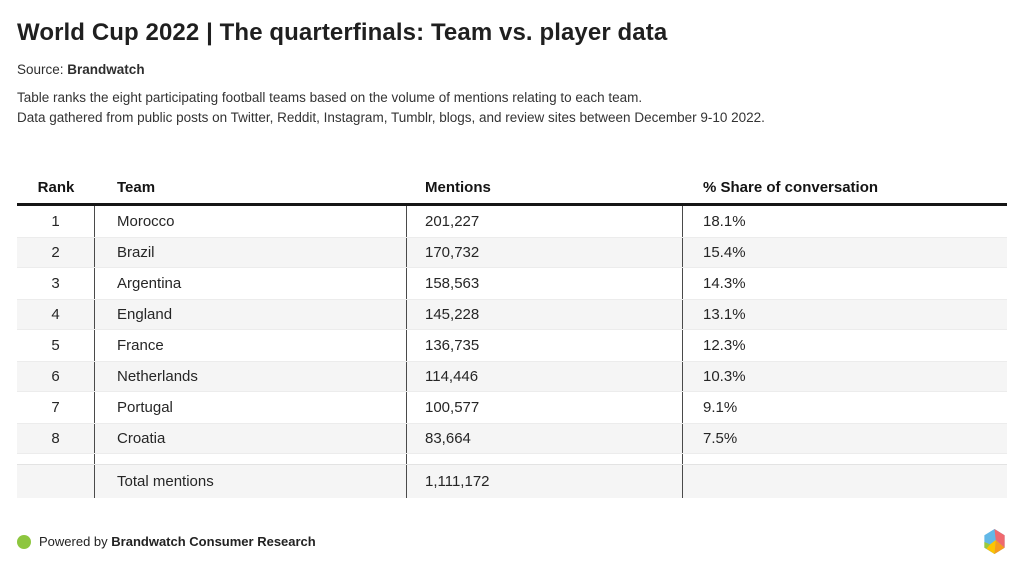  What do you see at coordinates (512, 459) in the screenshot?
I see `table-spacer-row` at bounding box center [512, 459].